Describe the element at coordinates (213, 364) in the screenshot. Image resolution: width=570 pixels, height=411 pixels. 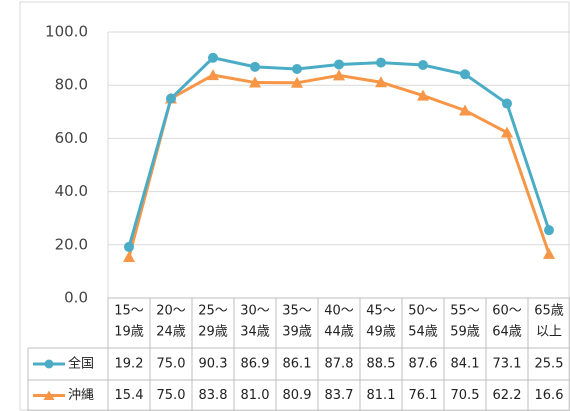
I see `data-label: 90.3` at that location.